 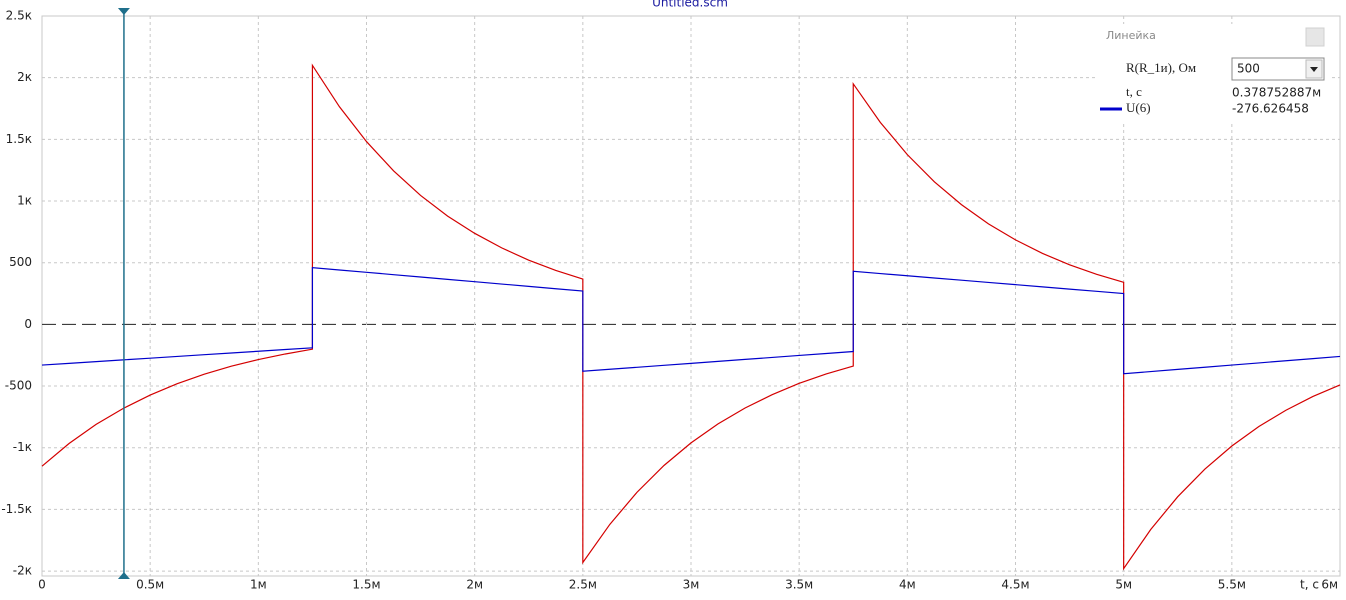 I want to click on x-tick-label: 2м, so click(x=474, y=585).